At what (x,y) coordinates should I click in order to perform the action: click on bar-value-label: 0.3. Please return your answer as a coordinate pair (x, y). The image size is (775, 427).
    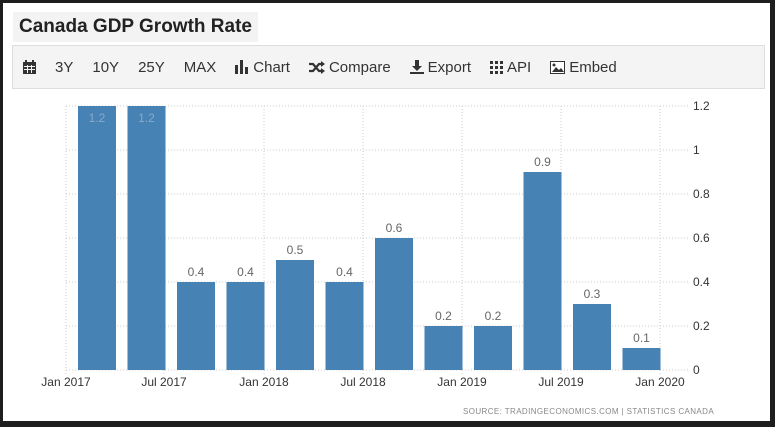
    Looking at the image, I should click on (592, 294).